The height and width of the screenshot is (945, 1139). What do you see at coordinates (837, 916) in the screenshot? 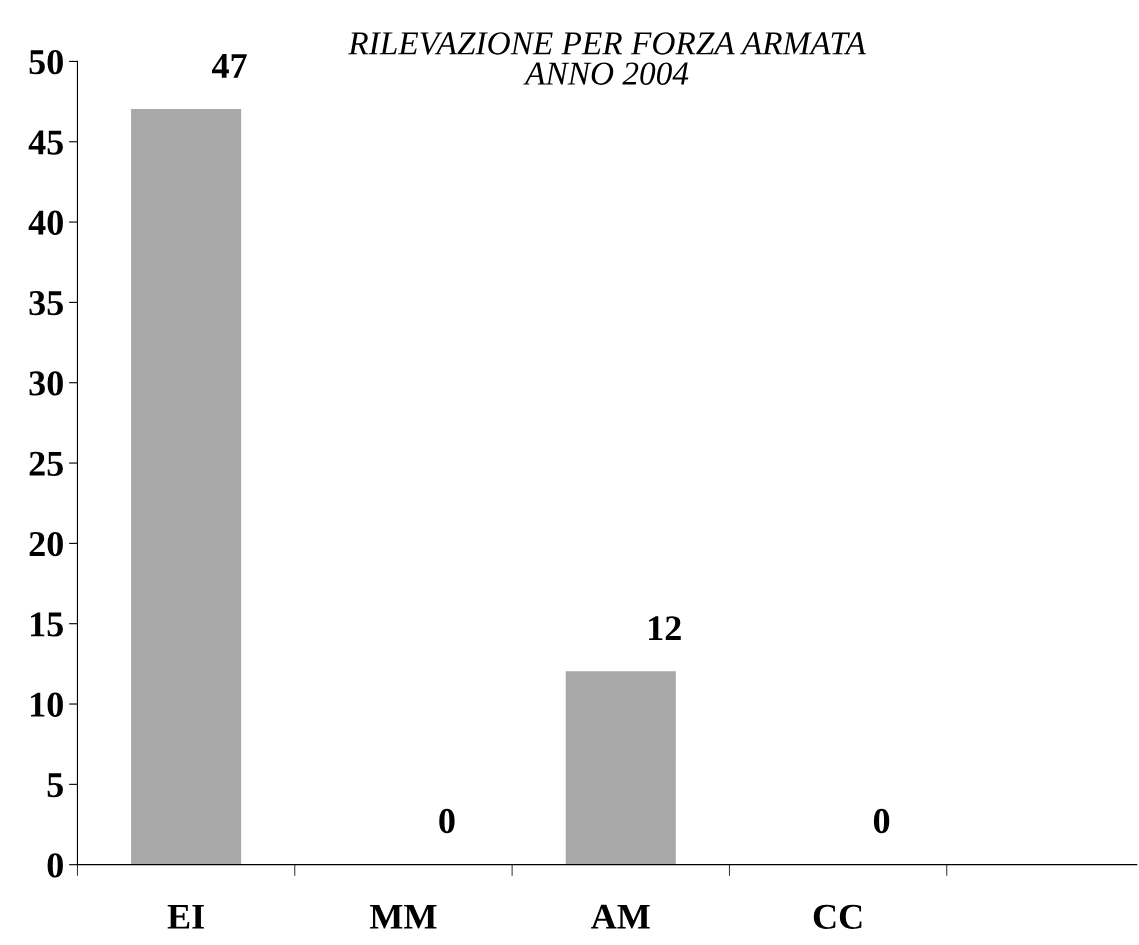
I see `x-tick-label: CC` at bounding box center [837, 916].